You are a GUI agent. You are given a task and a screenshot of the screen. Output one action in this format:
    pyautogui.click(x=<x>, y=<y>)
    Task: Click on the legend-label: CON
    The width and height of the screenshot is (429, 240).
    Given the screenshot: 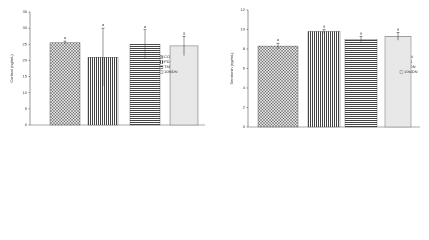 What is the action you would take?
    pyautogui.click(x=168, y=56)
    